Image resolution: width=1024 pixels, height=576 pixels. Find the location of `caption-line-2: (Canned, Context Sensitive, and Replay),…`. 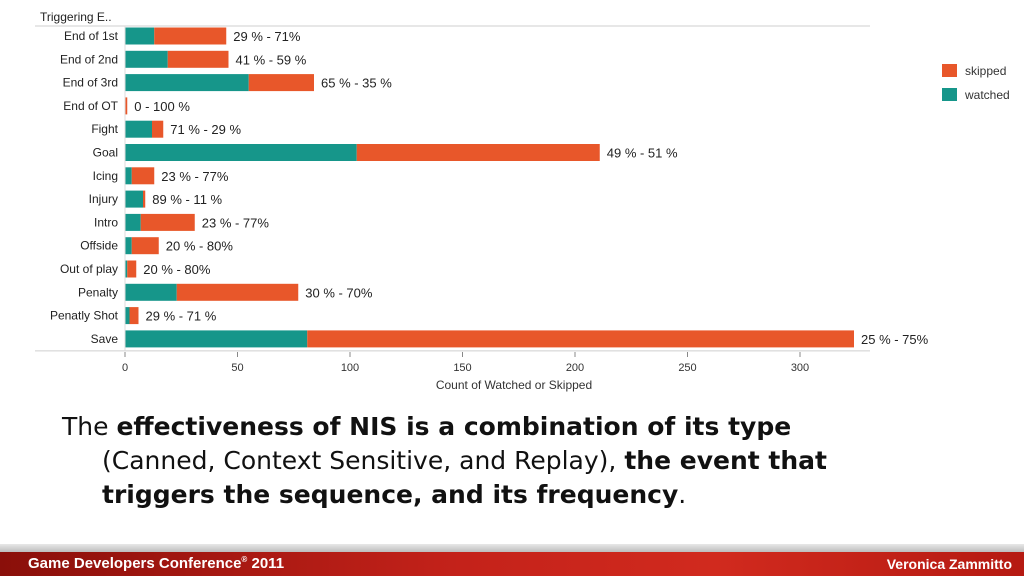

caption-line-2: (Canned, Context Sensitive, and Replay),… is located at coordinates (464, 460).